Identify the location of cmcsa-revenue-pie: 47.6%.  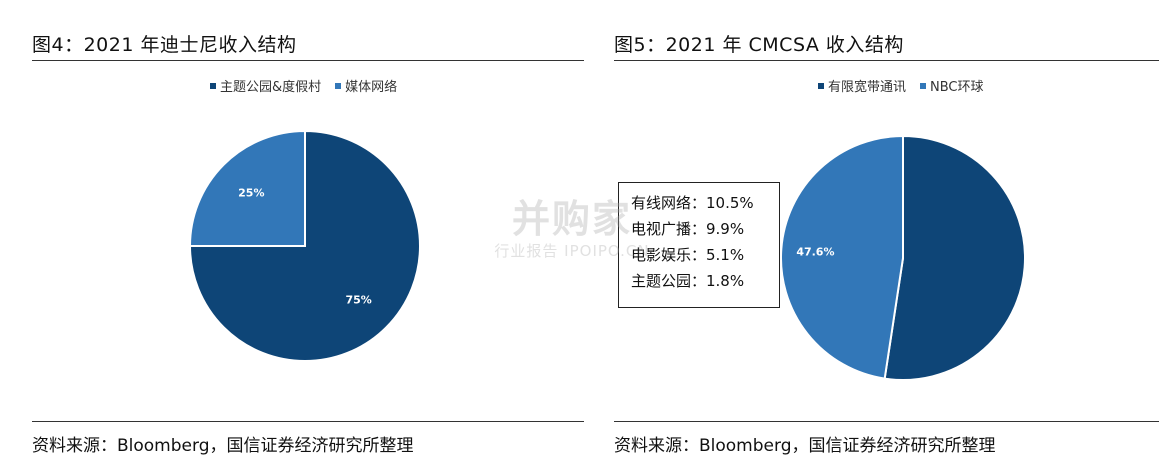
(902, 257).